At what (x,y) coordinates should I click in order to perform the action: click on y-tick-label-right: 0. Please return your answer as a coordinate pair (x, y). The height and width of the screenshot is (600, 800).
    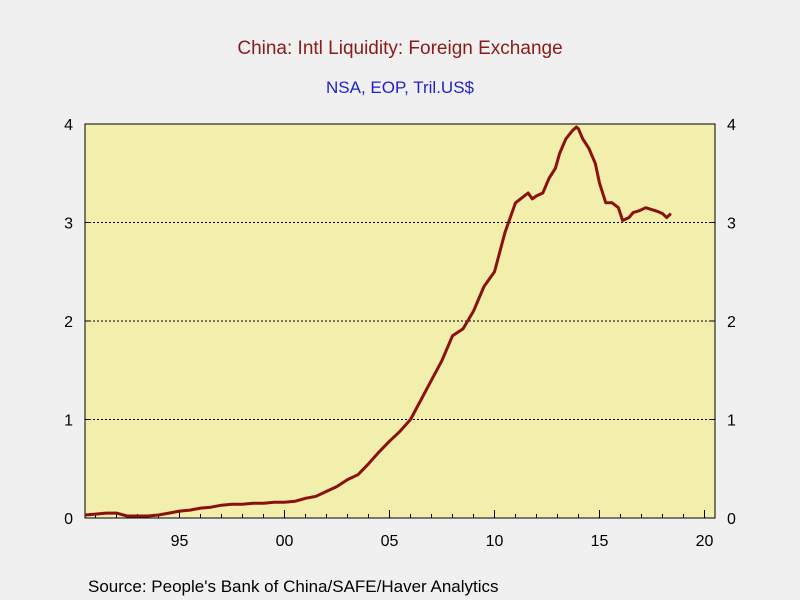
    Looking at the image, I should click on (731, 519).